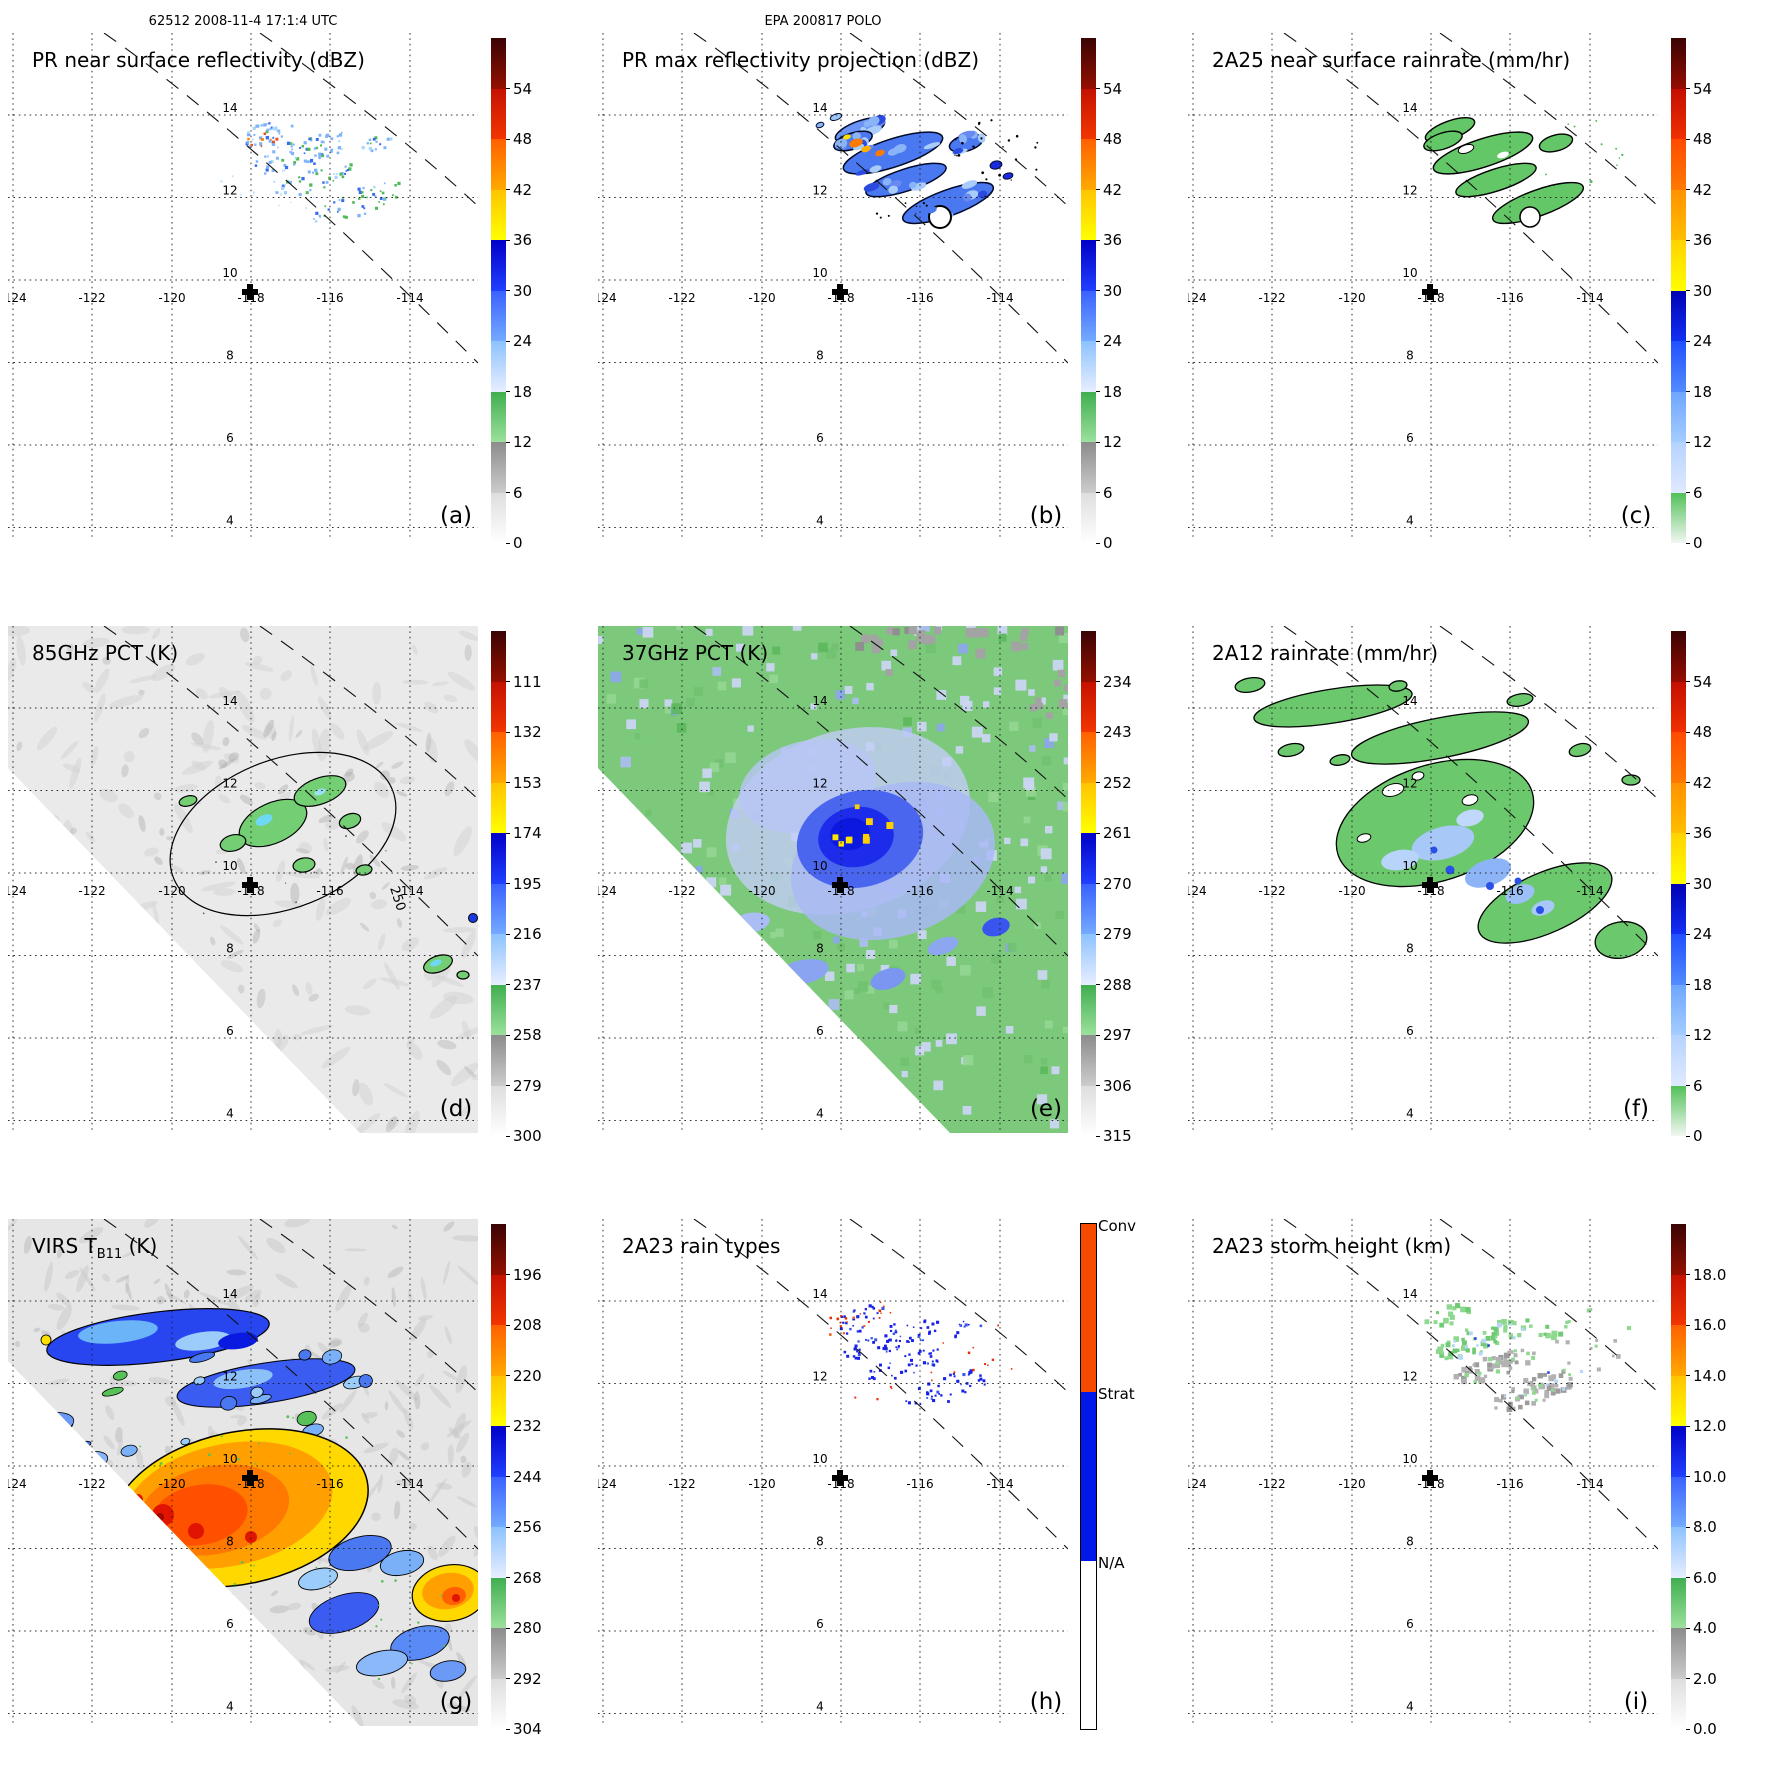 Image resolution: width=1771 pixels, height=1771 pixels. What do you see at coordinates (1710, 1375) in the screenshot?
I see `colorbar-label: 14.0` at bounding box center [1710, 1375].